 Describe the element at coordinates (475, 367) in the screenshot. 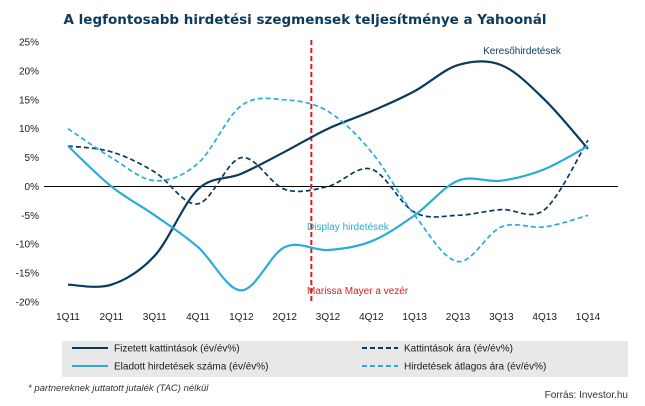

I see `legend-label-4: Hirdetések átlagos ára (év/év%)` at that location.